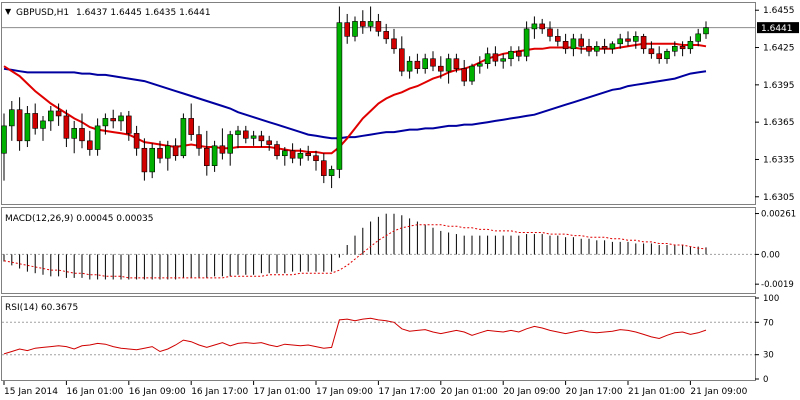 The width and height of the screenshot is (800, 400). I want to click on current-price-tag: 1.6441, so click(778, 28).